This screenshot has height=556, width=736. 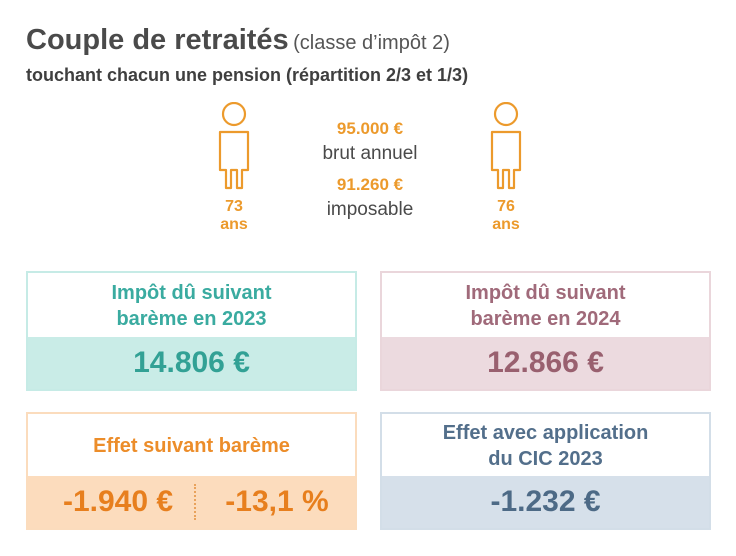 I want to click on effect-cic-label-line2: du CIC 2023, so click(x=545, y=459).